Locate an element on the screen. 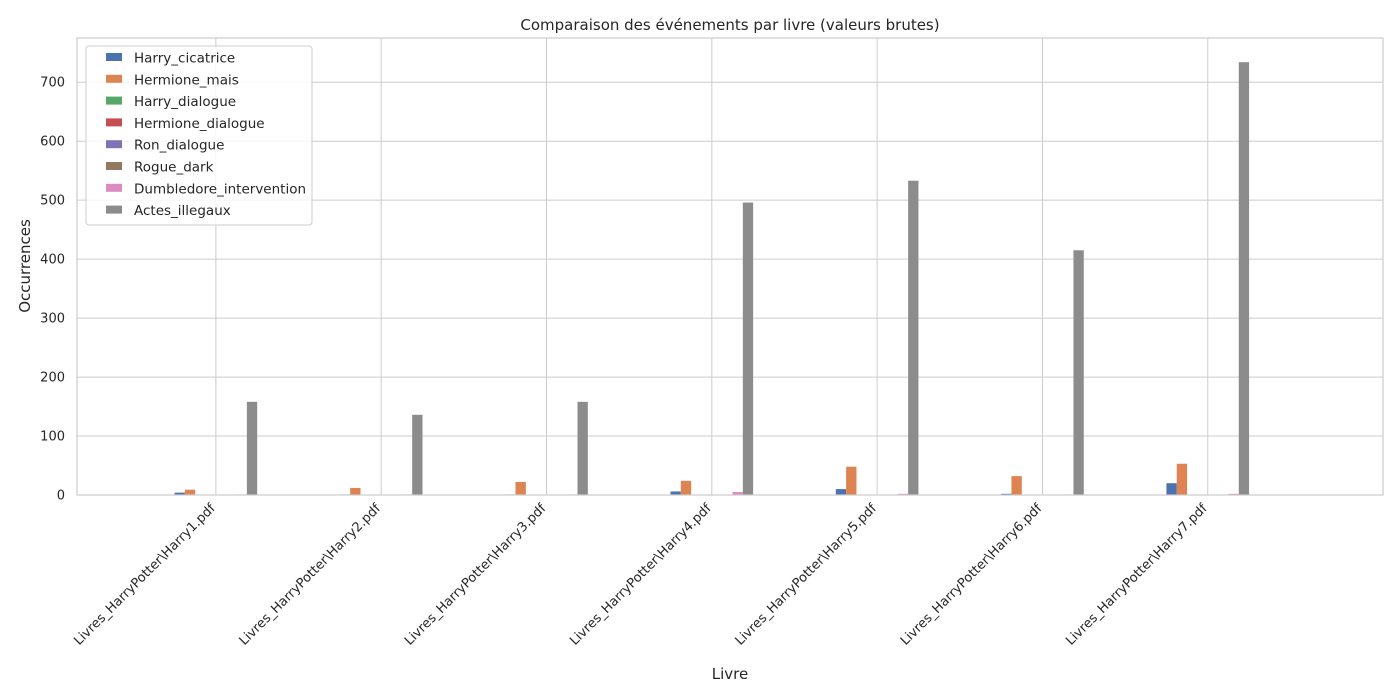 The height and width of the screenshot is (700, 1400). y-tick-label: 200 is located at coordinates (52, 378).